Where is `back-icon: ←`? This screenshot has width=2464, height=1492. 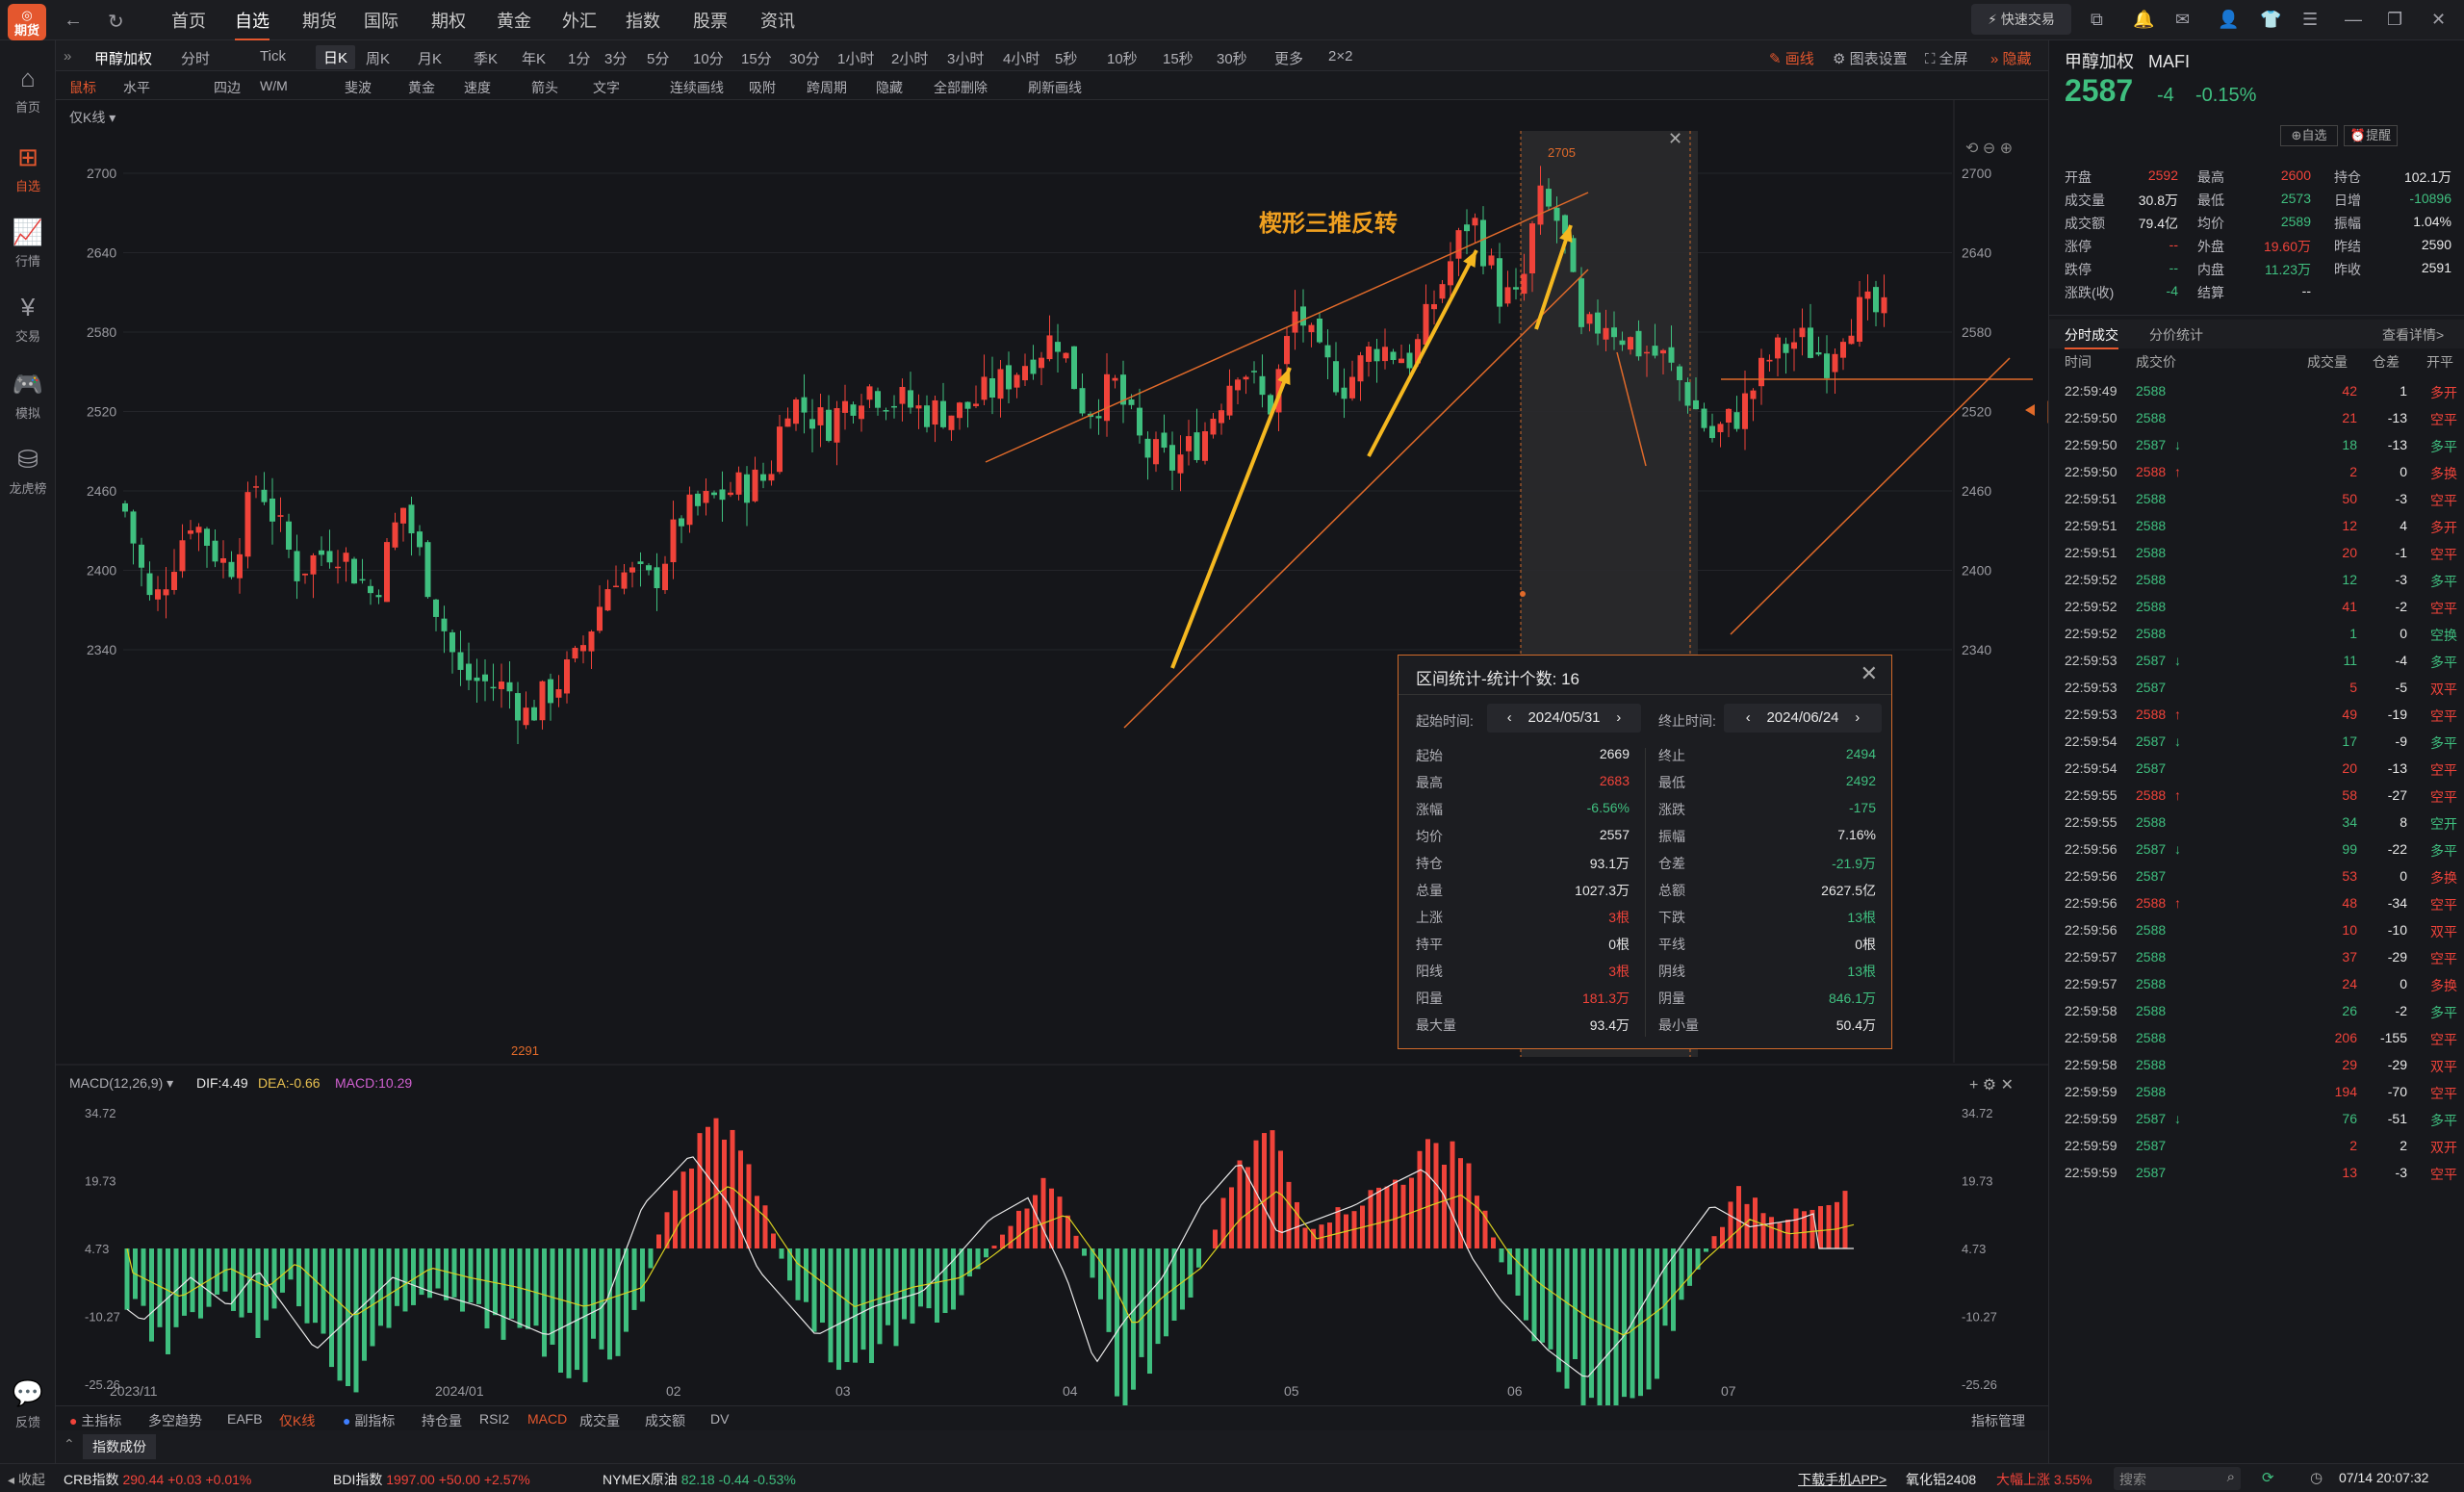 back-icon: ← is located at coordinates (73, 20).